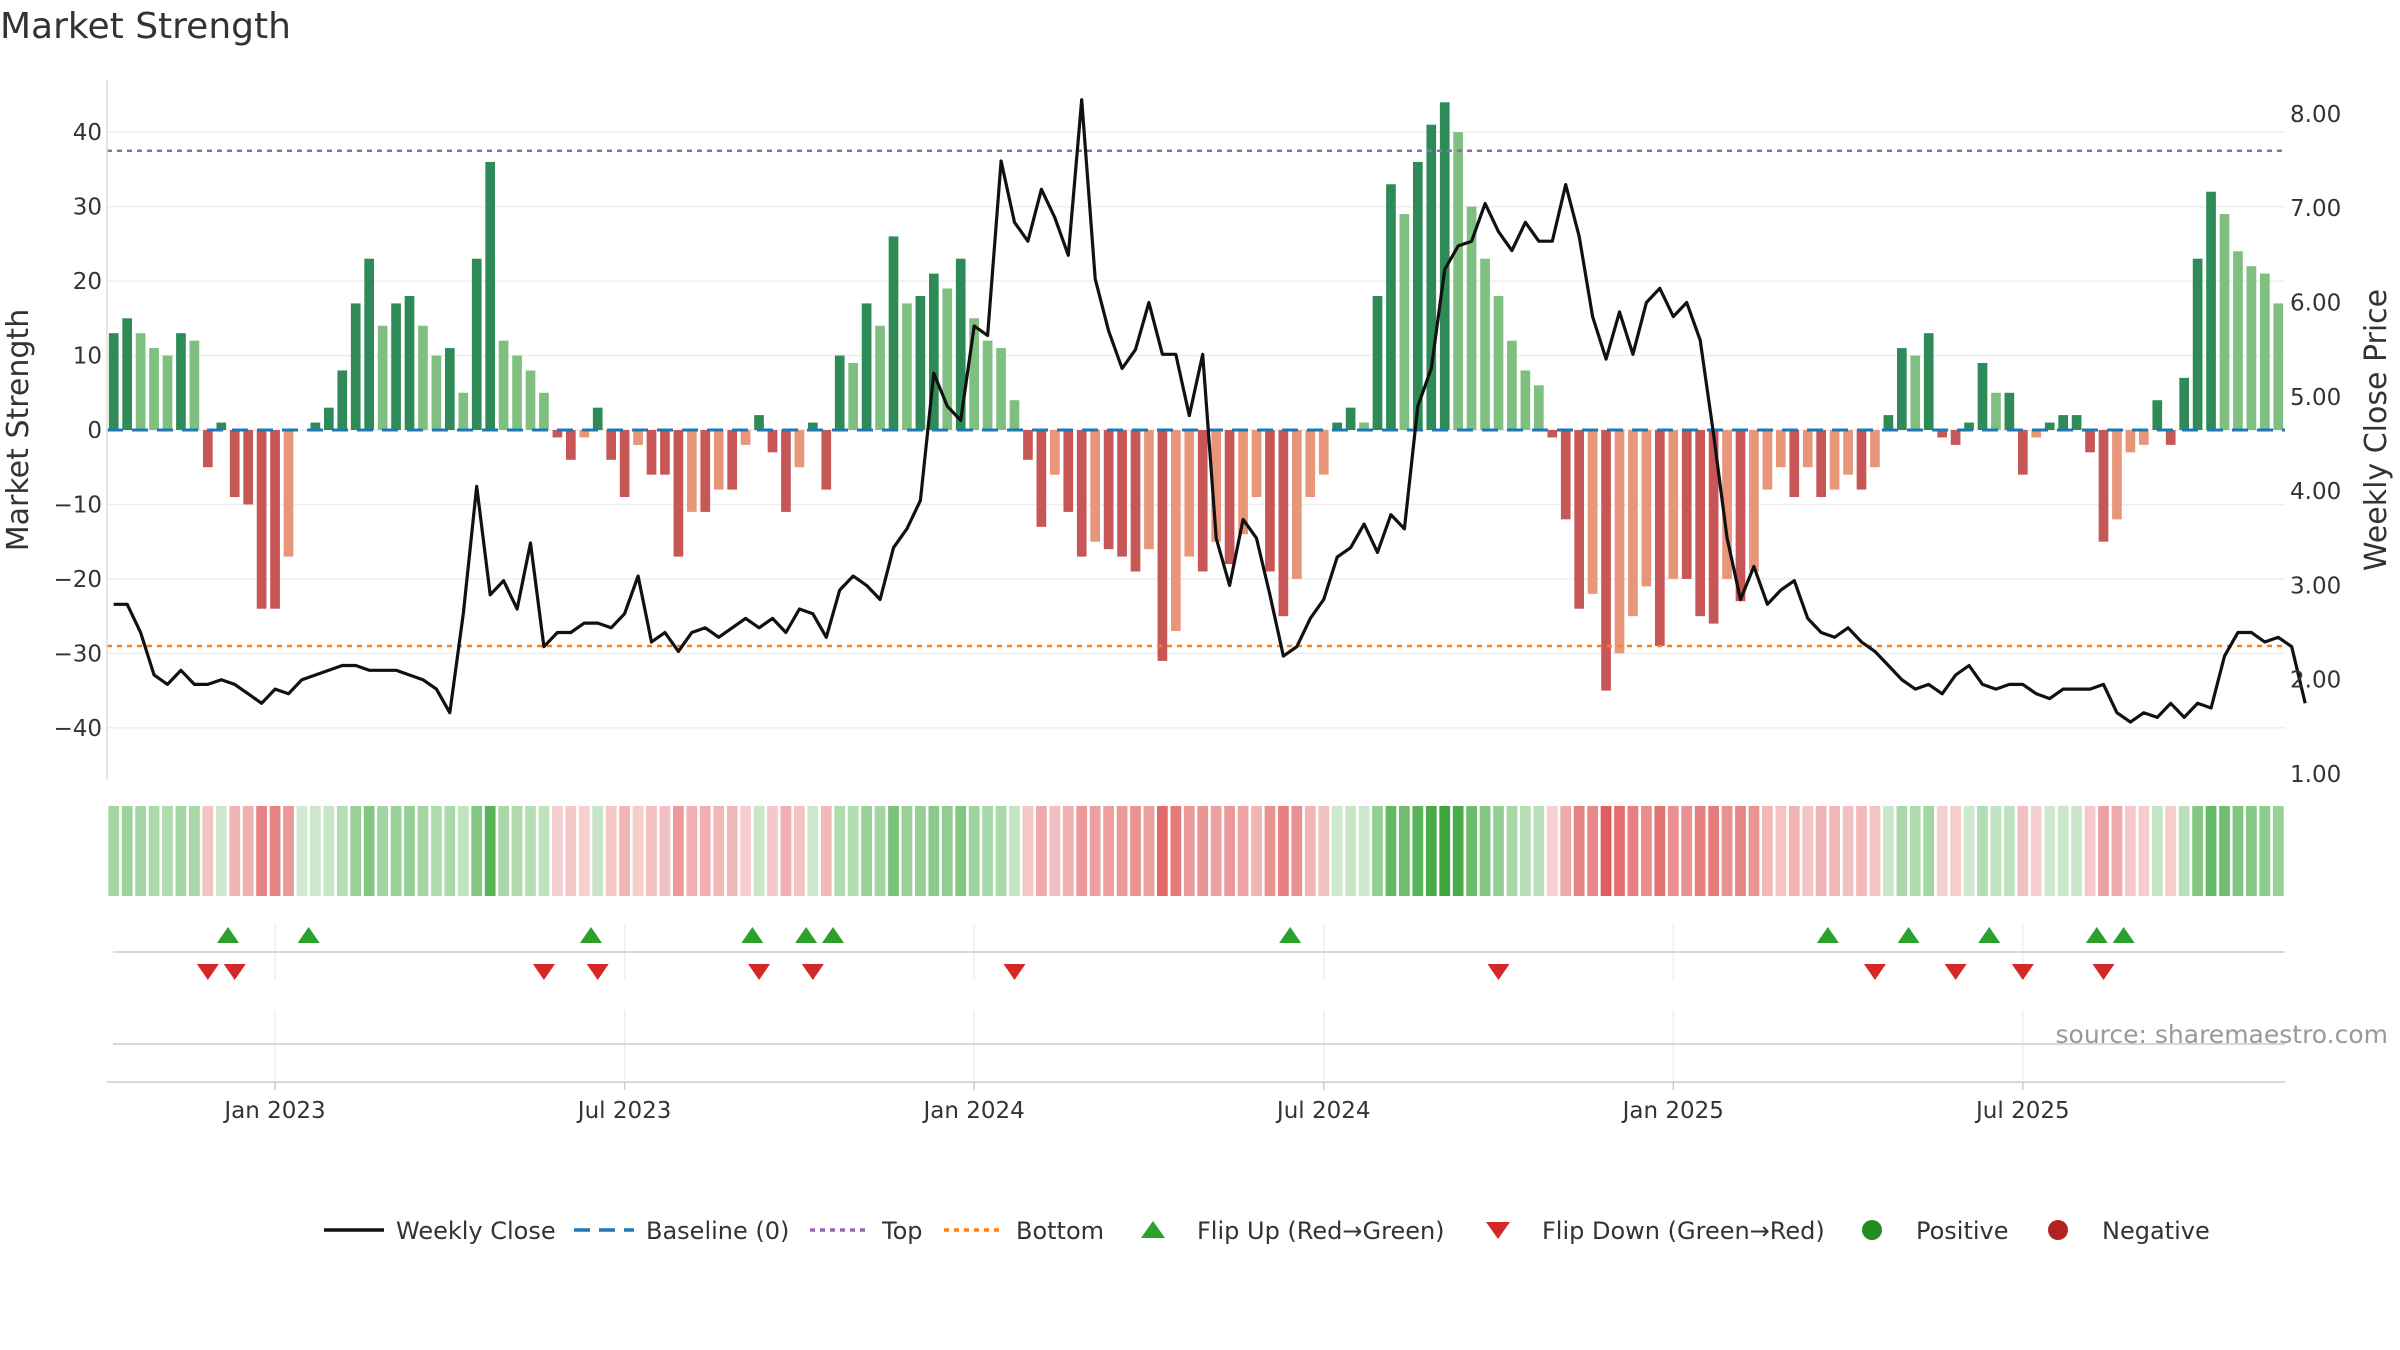 The image size is (2400, 1350). Describe the element at coordinates (1321, 1231) in the screenshot. I see `legend-label: Flip Up (Red→Green)` at that location.